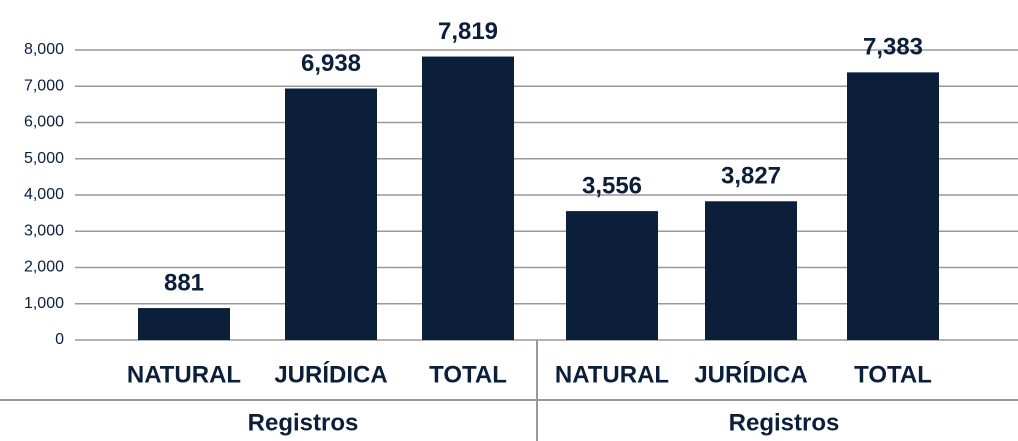 The height and width of the screenshot is (441, 1018). Describe the element at coordinates (44, 49) in the screenshot. I see `y-tick-label: 8,000` at that location.